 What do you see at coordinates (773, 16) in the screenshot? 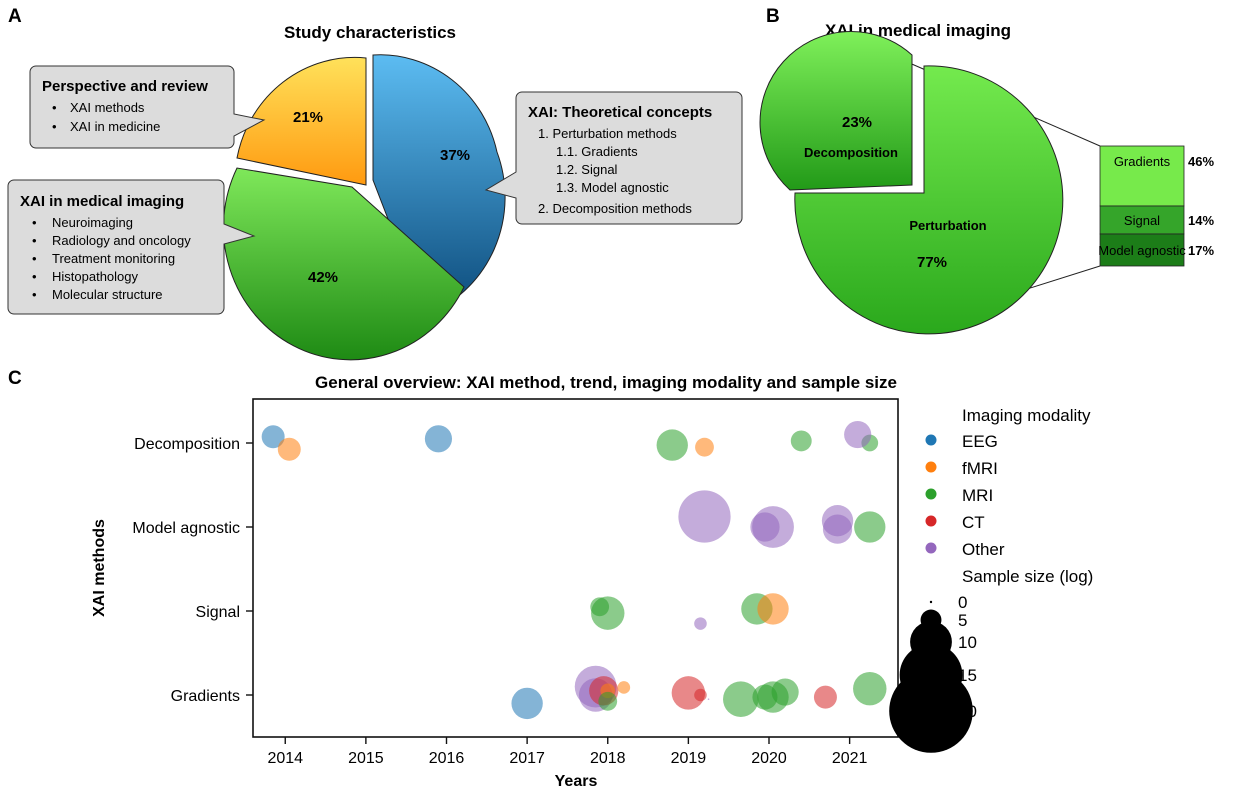
I see `panel-b-letter: B` at bounding box center [773, 16].